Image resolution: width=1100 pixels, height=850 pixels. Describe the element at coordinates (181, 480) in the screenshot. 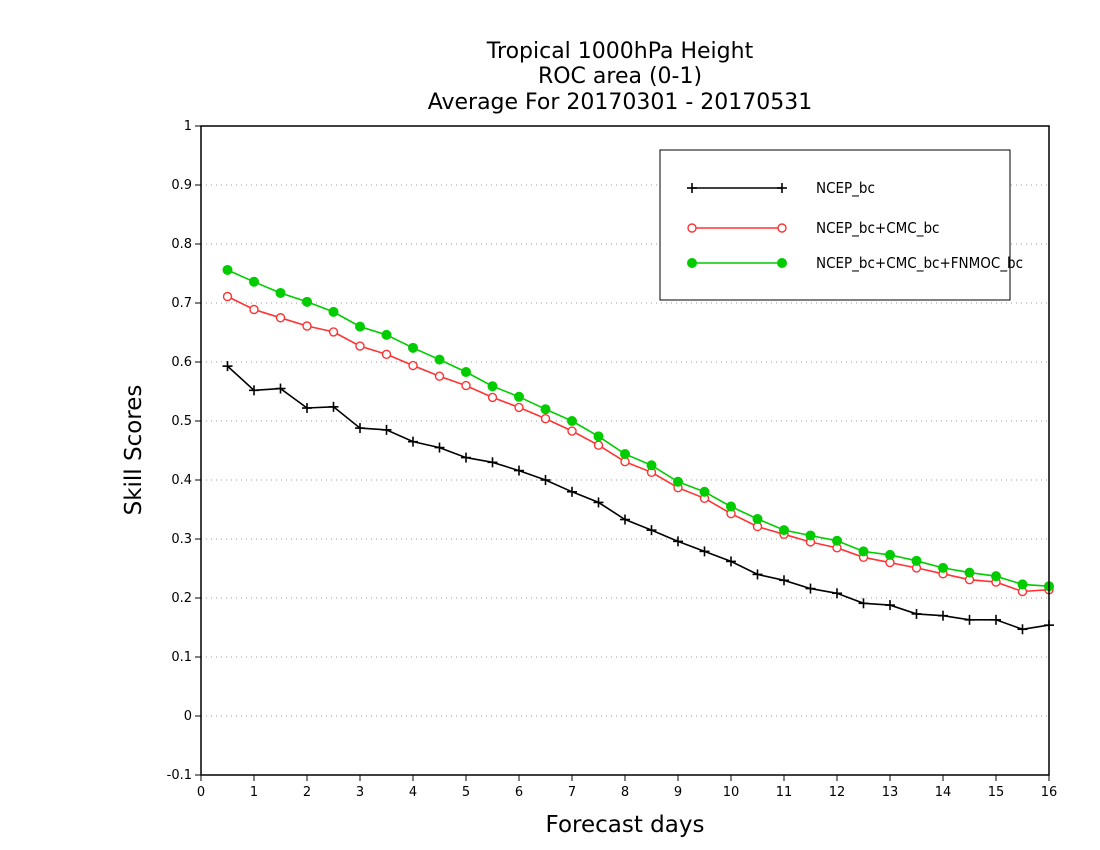

I see `y-tick-label: 0.4` at that location.